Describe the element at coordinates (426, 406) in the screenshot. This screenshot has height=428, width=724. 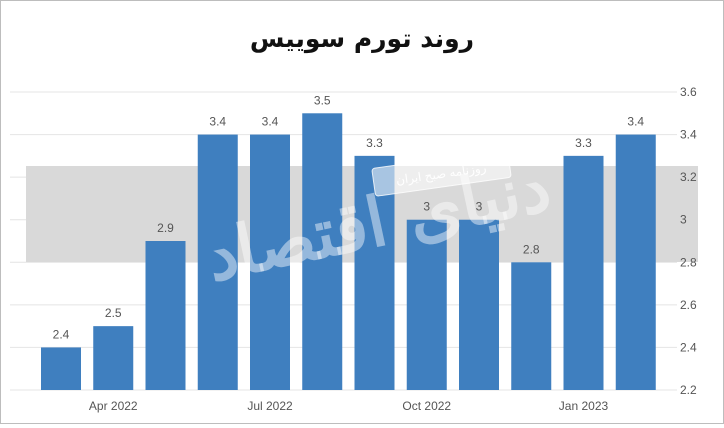
I see `x-tick-label: Oct 2022` at that location.